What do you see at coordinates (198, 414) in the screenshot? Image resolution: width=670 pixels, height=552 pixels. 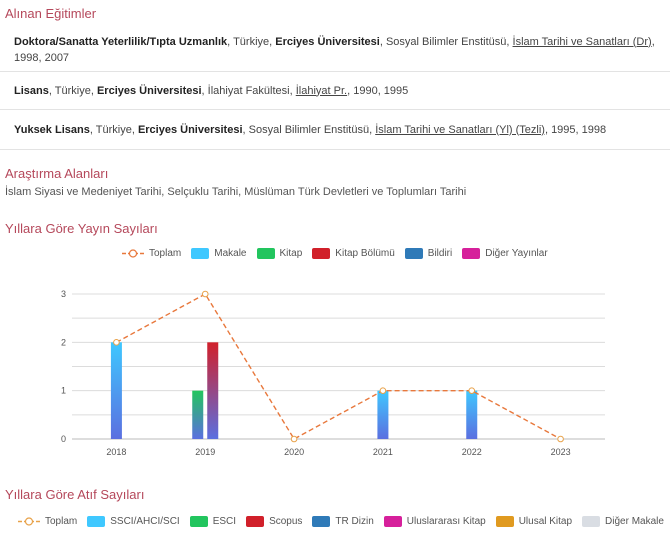 I see `bar-kitap-2019` at bounding box center [198, 414].